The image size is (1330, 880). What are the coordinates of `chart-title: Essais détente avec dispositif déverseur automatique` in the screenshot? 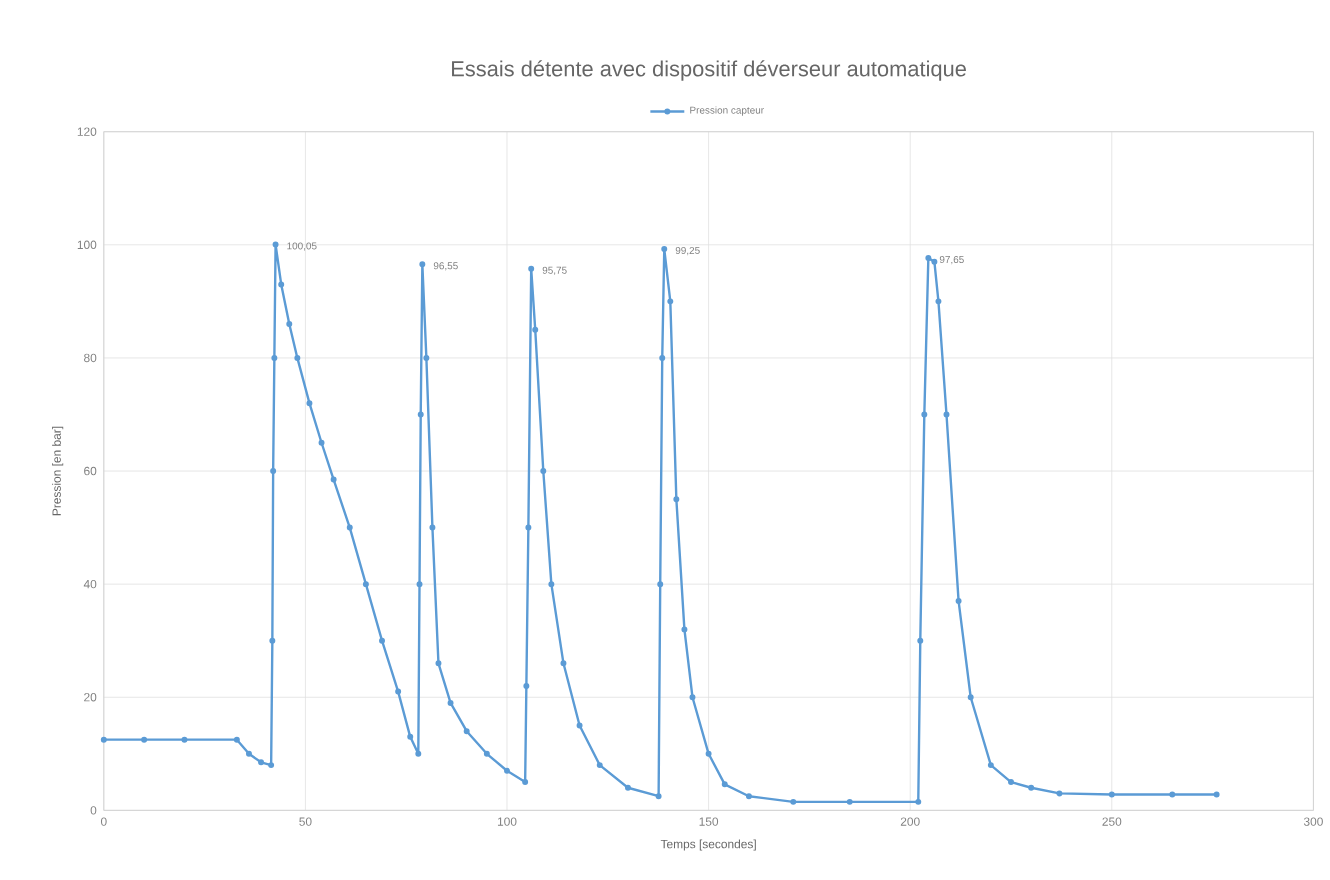 It's located at (709, 70).